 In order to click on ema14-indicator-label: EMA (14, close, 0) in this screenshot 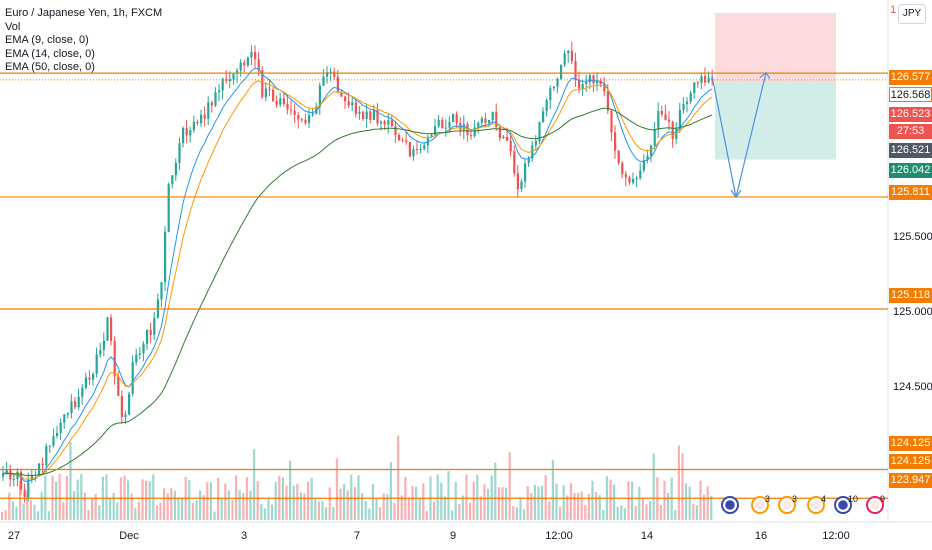, I will do `click(50, 53)`.